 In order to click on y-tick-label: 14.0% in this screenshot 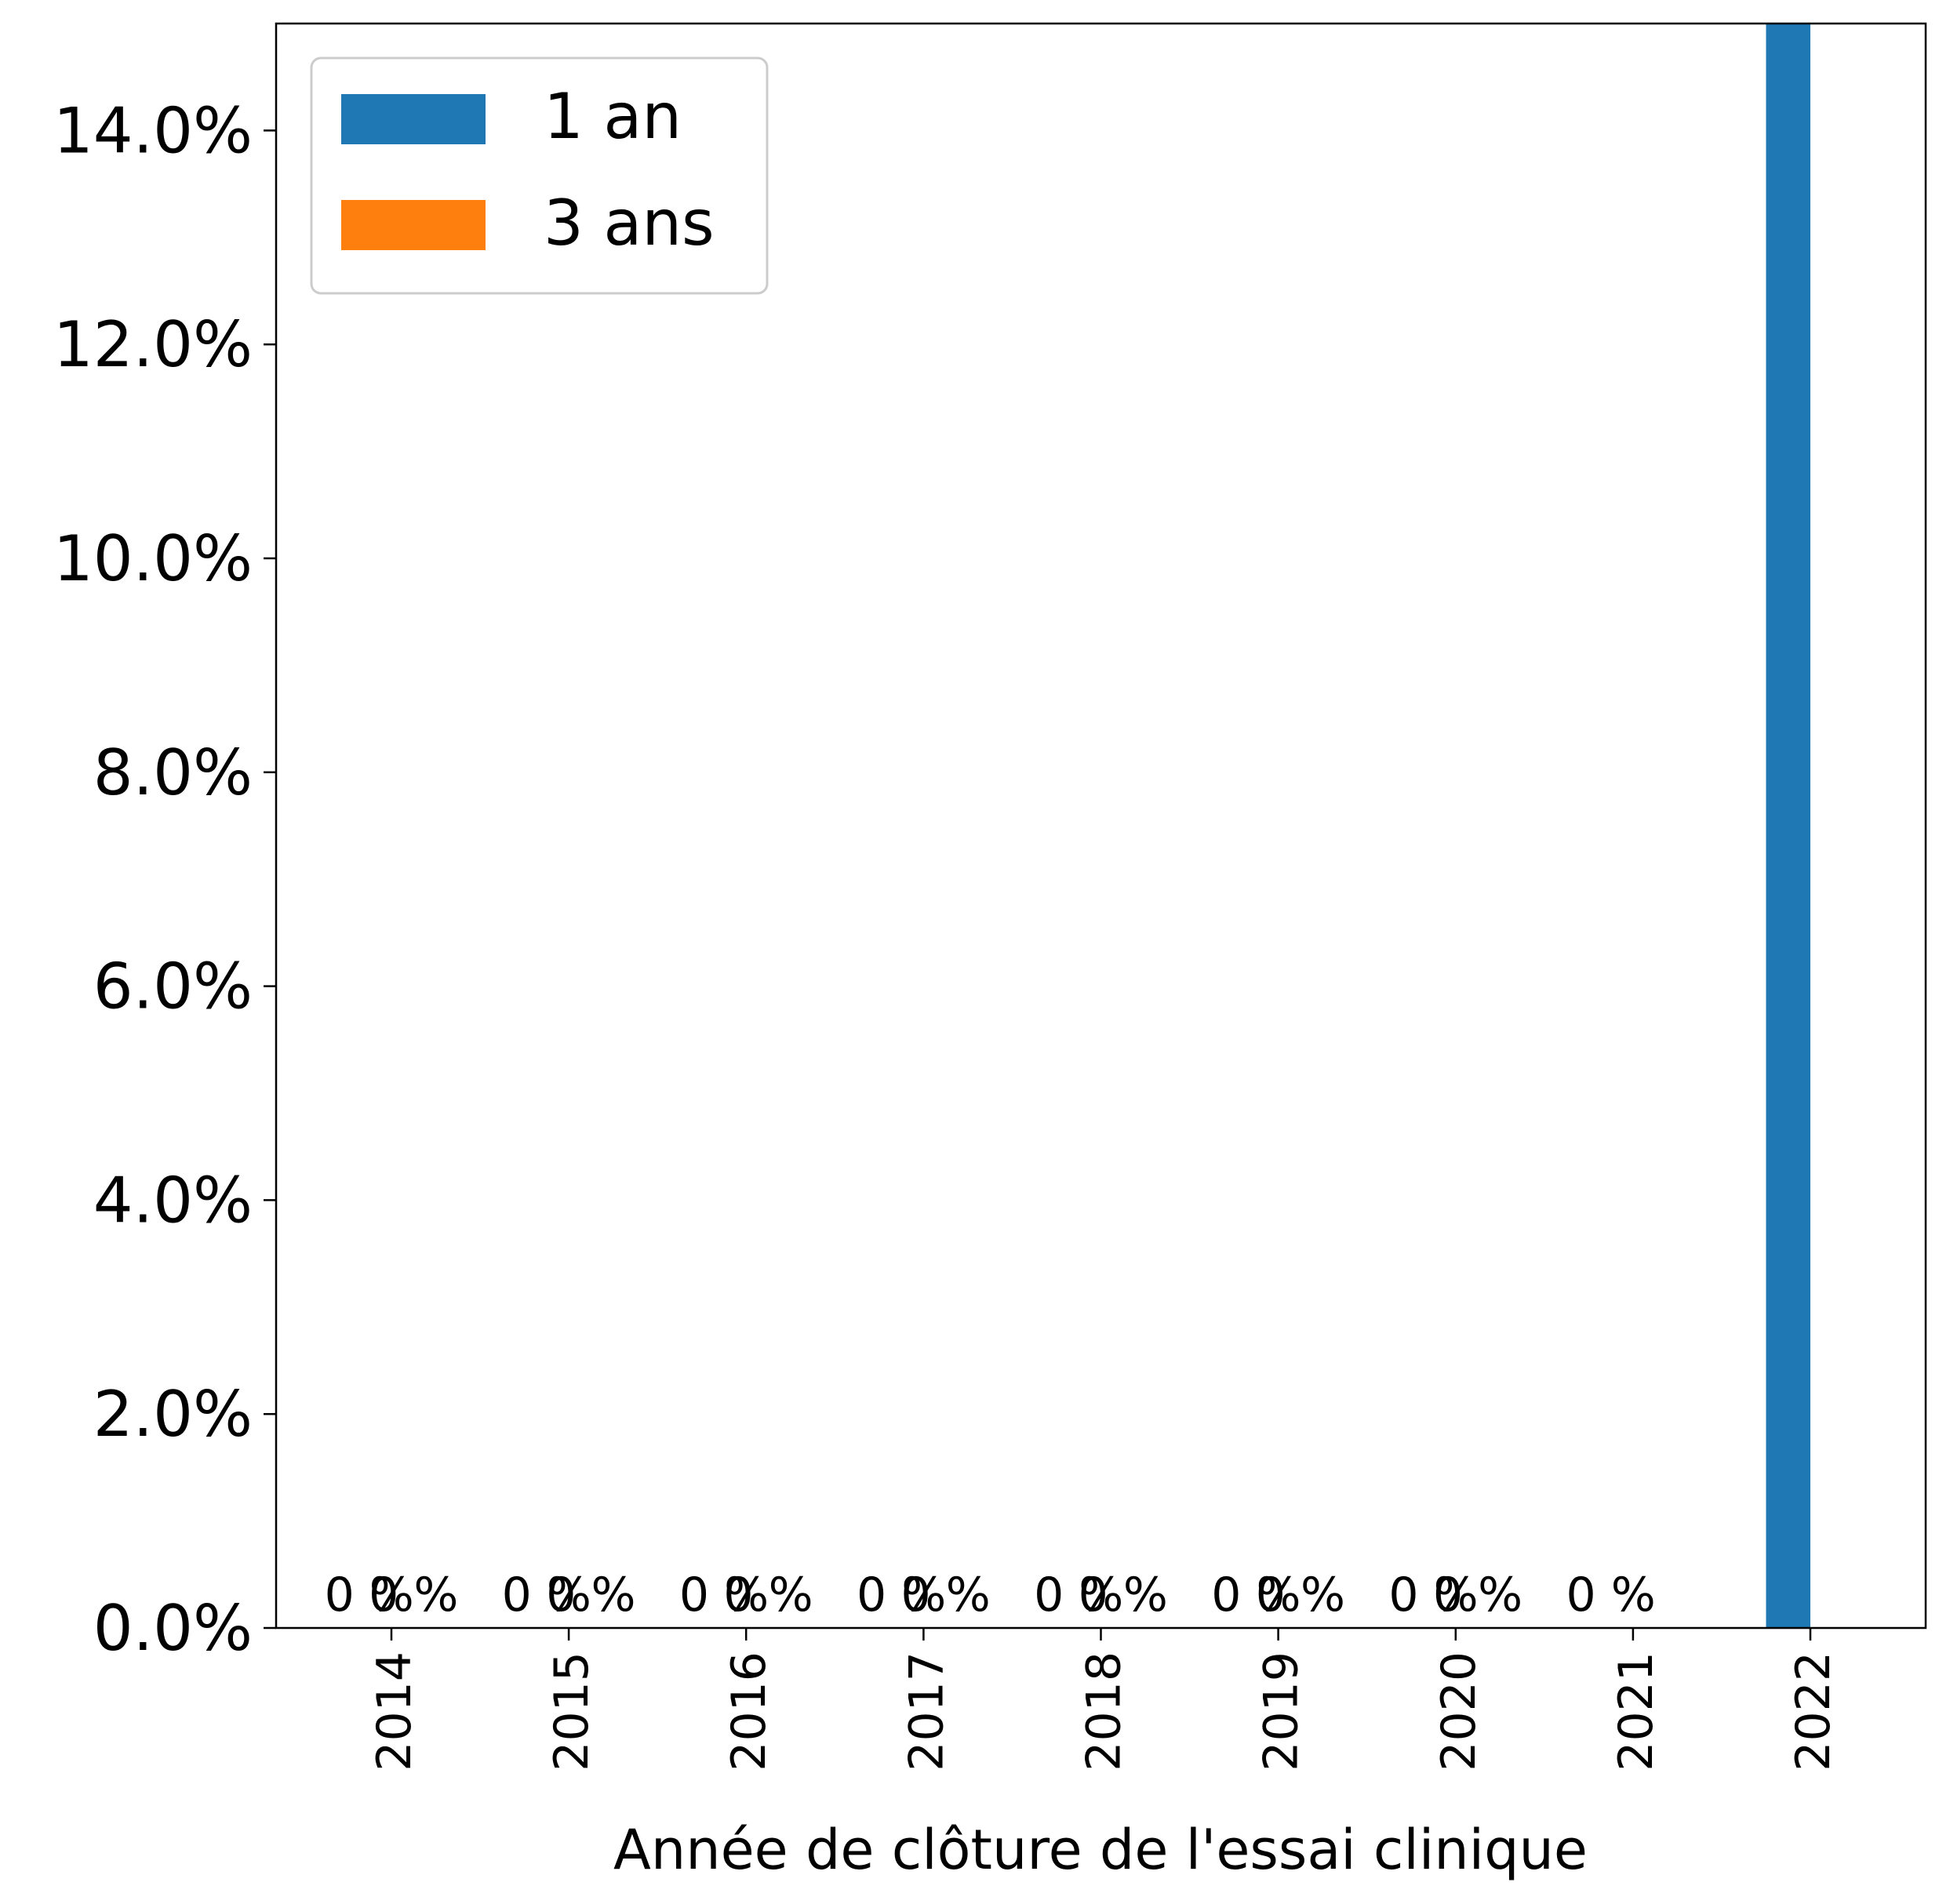, I will do `click(153, 130)`.